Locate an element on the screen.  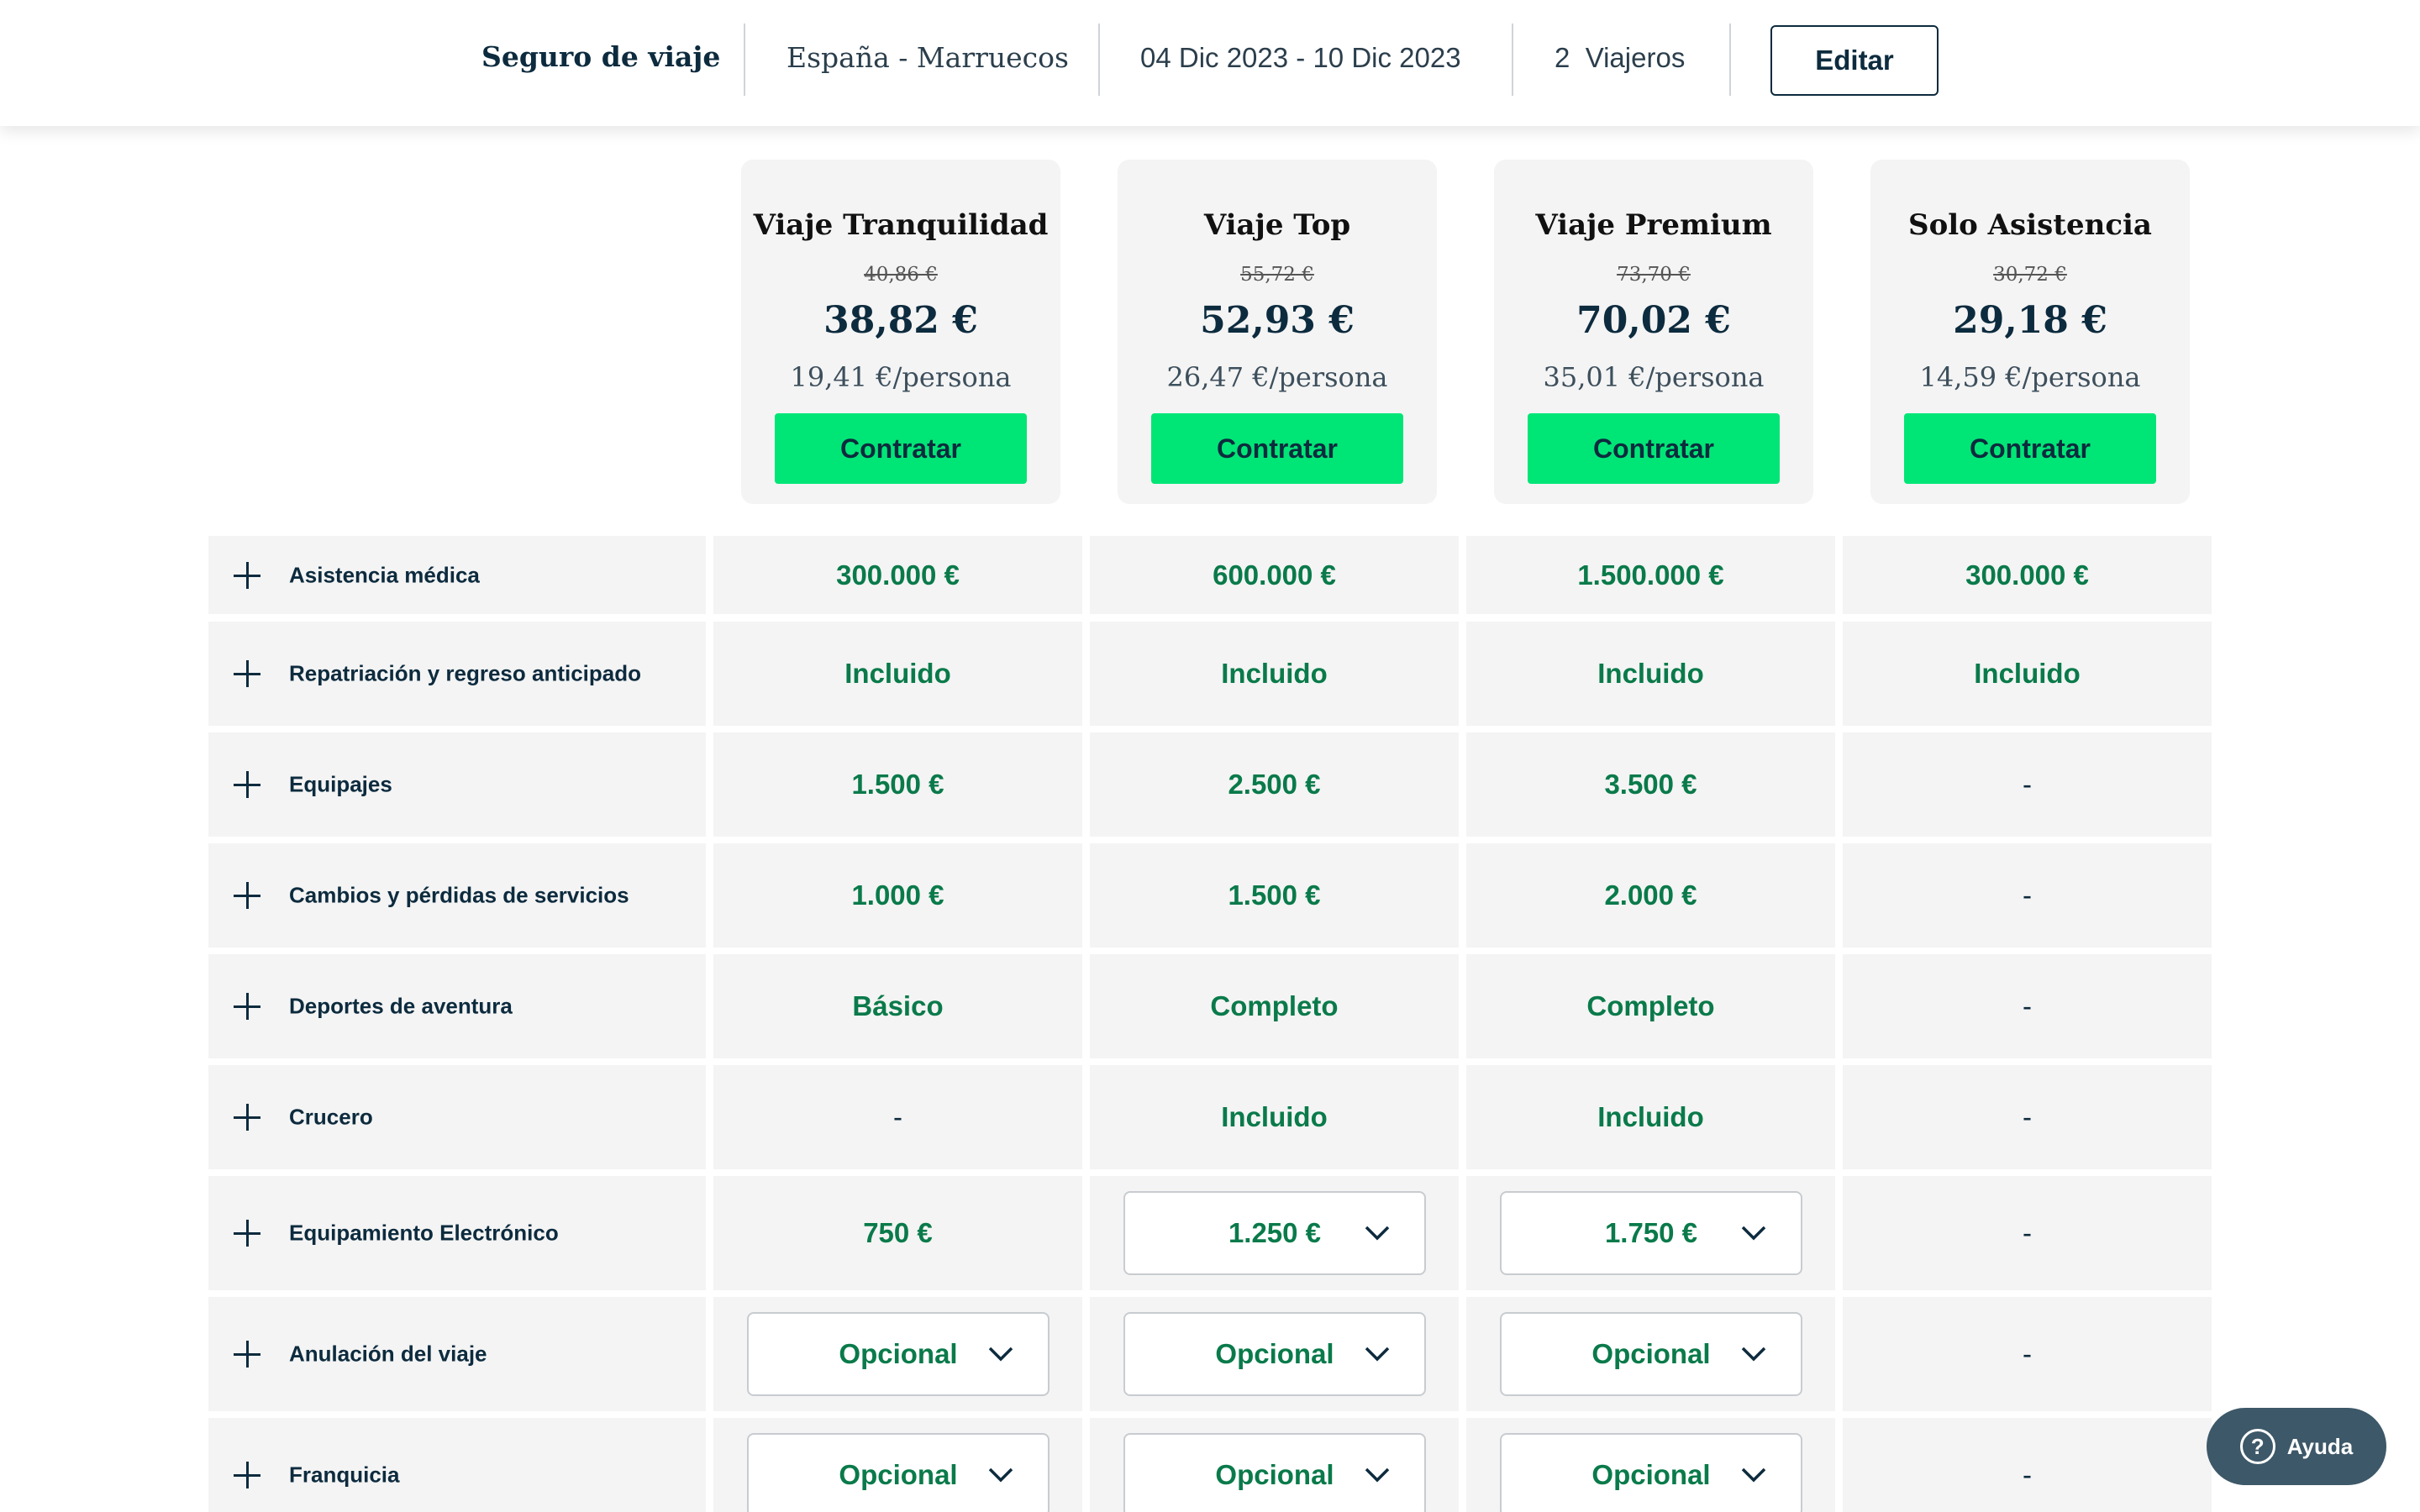
coverage-label-cell: Asistencia médica is located at coordinates (457, 575).